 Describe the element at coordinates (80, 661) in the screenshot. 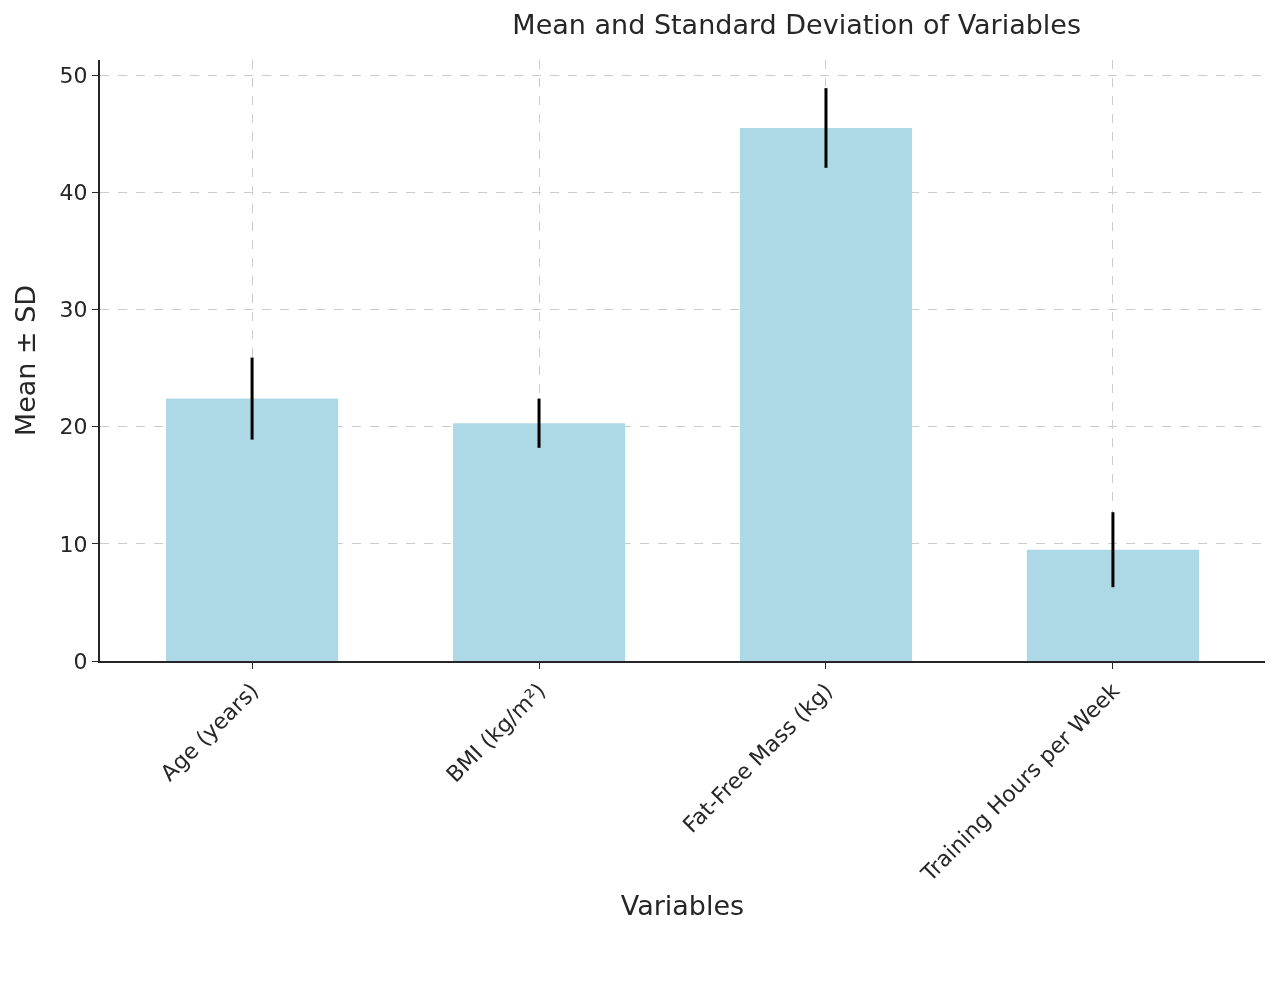

I see `y-tick-label: 0` at that location.